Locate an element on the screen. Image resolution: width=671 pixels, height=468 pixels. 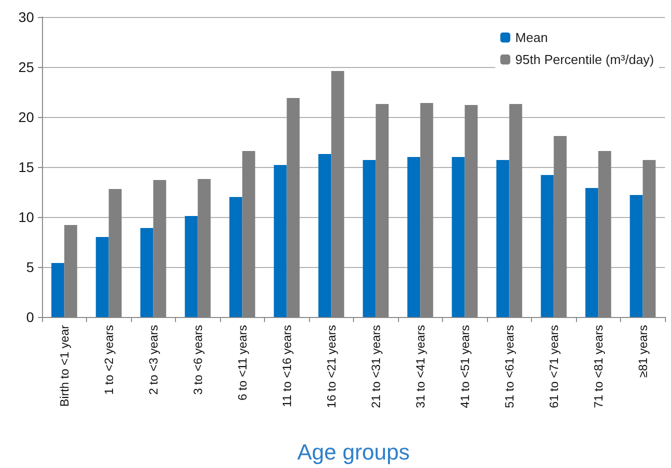
x-tick-label: 16 to <21 years is located at coordinates (331, 366).